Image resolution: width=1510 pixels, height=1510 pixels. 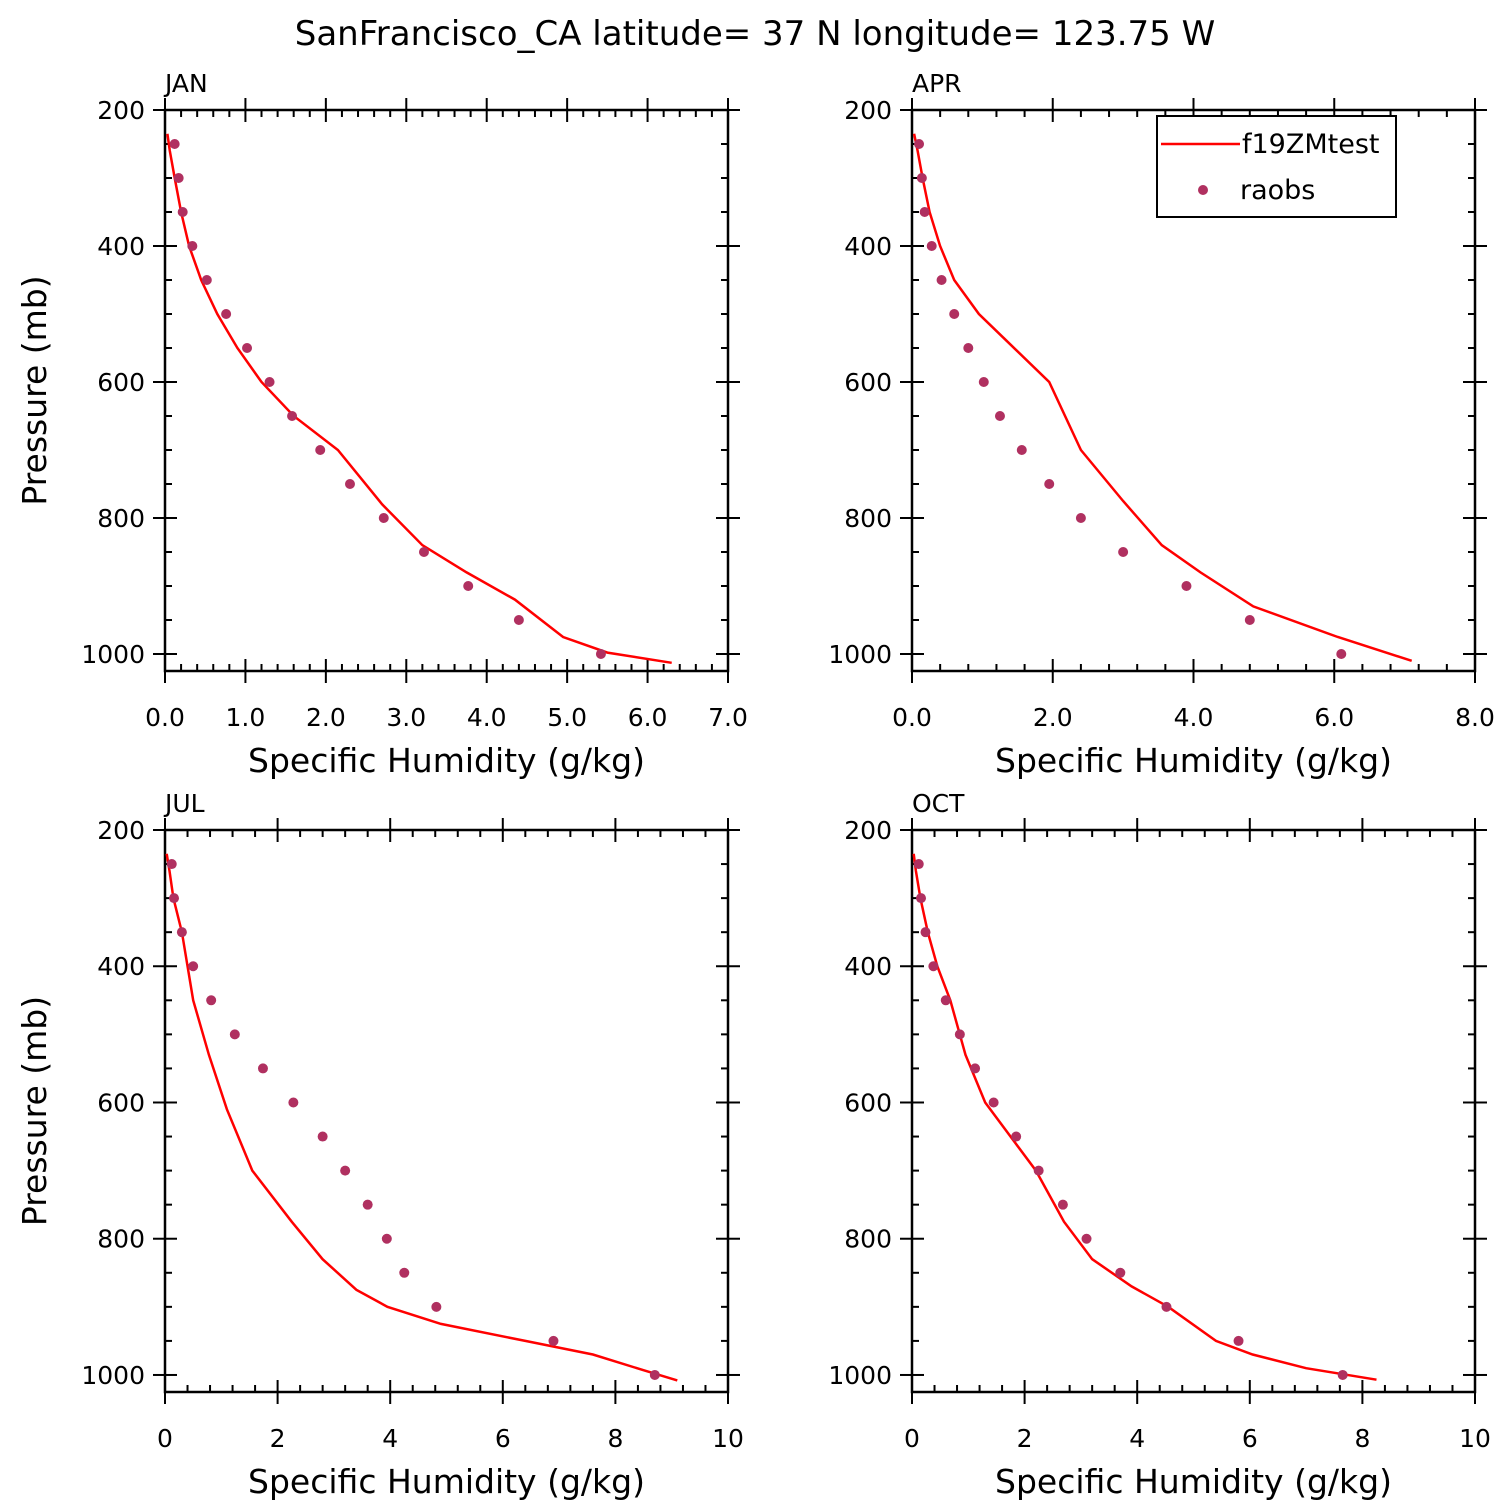 I want to click on x-tick-label: 10, so click(x=1475, y=1438).